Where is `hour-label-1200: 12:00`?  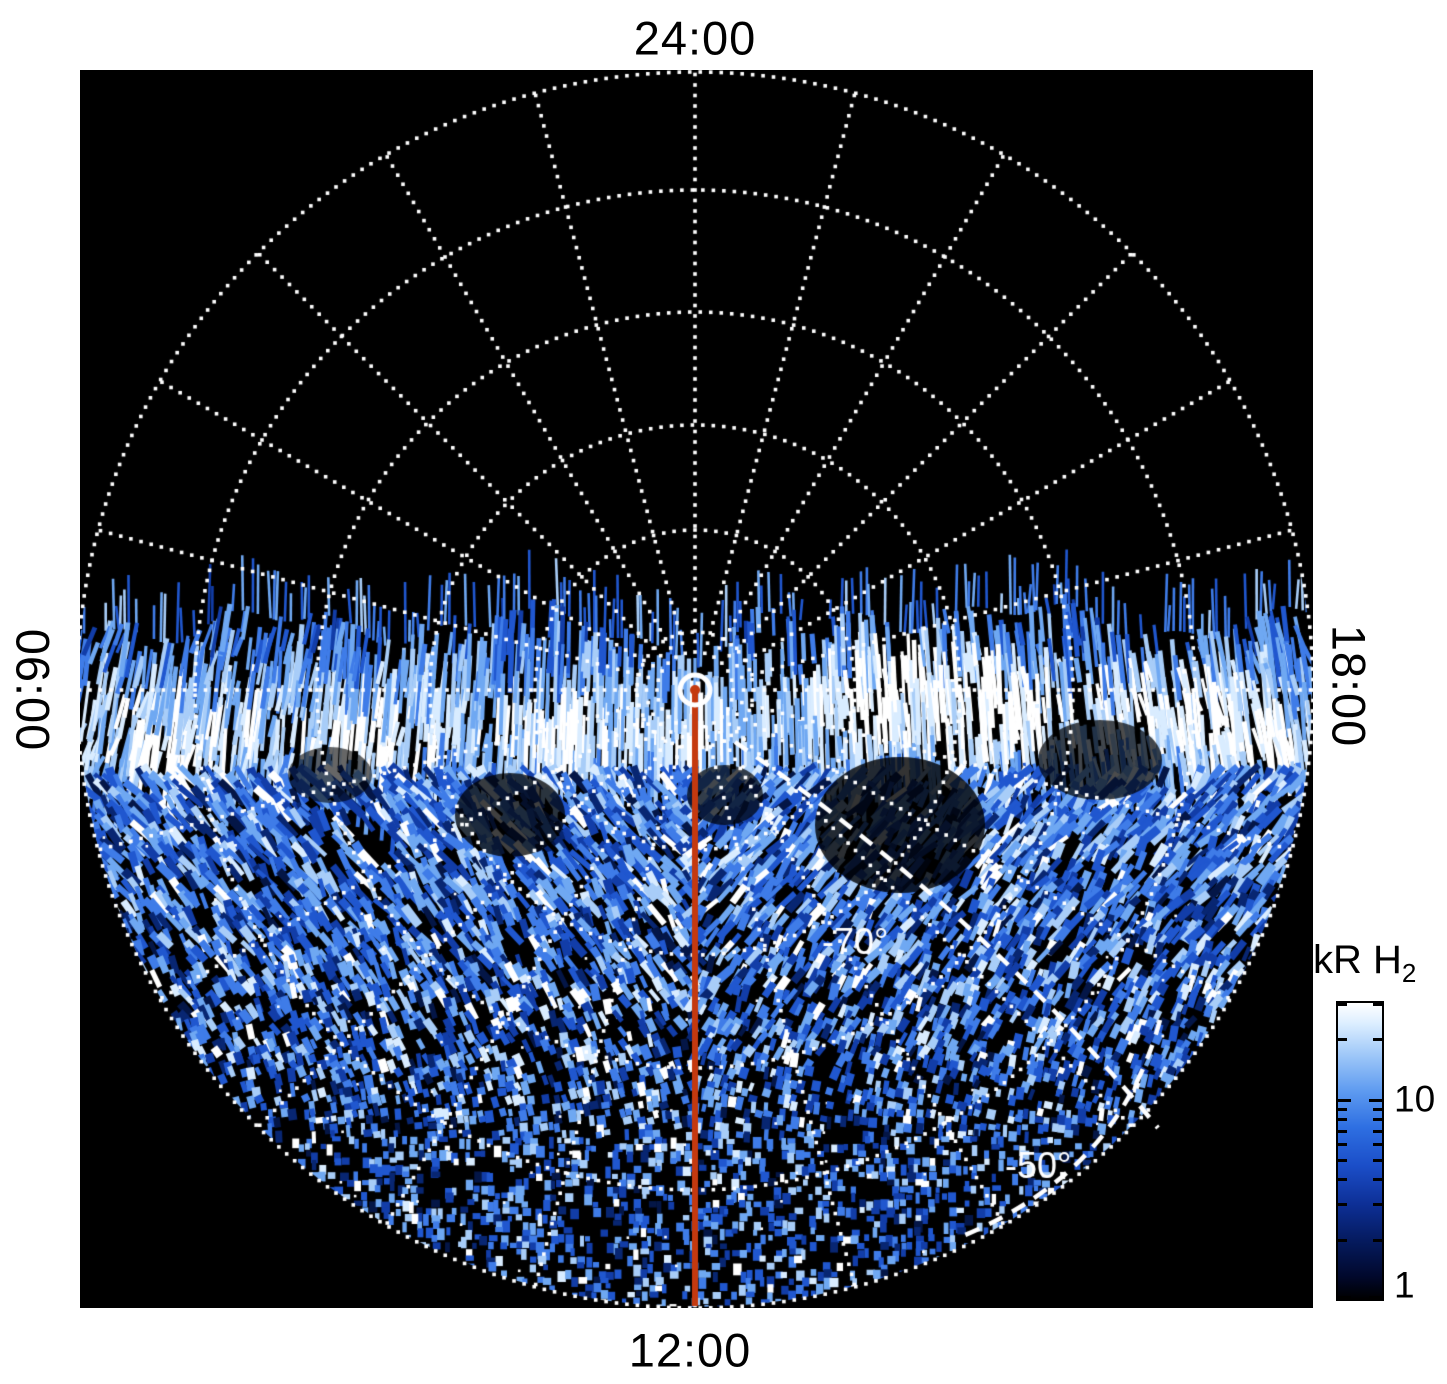 hour-label-1200: 12:00 is located at coordinates (690, 1350).